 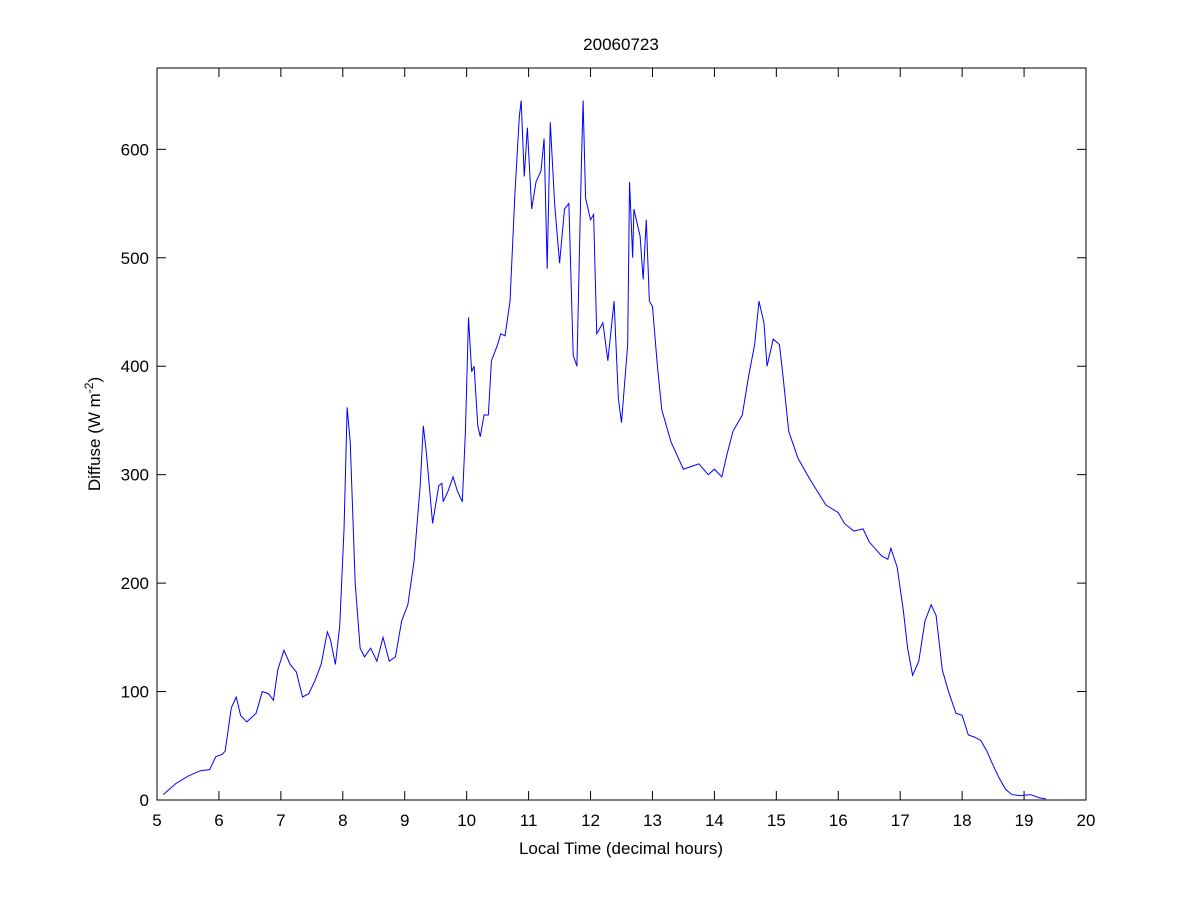 What do you see at coordinates (135, 258) in the screenshot?
I see `y-tick-label: 500` at bounding box center [135, 258].